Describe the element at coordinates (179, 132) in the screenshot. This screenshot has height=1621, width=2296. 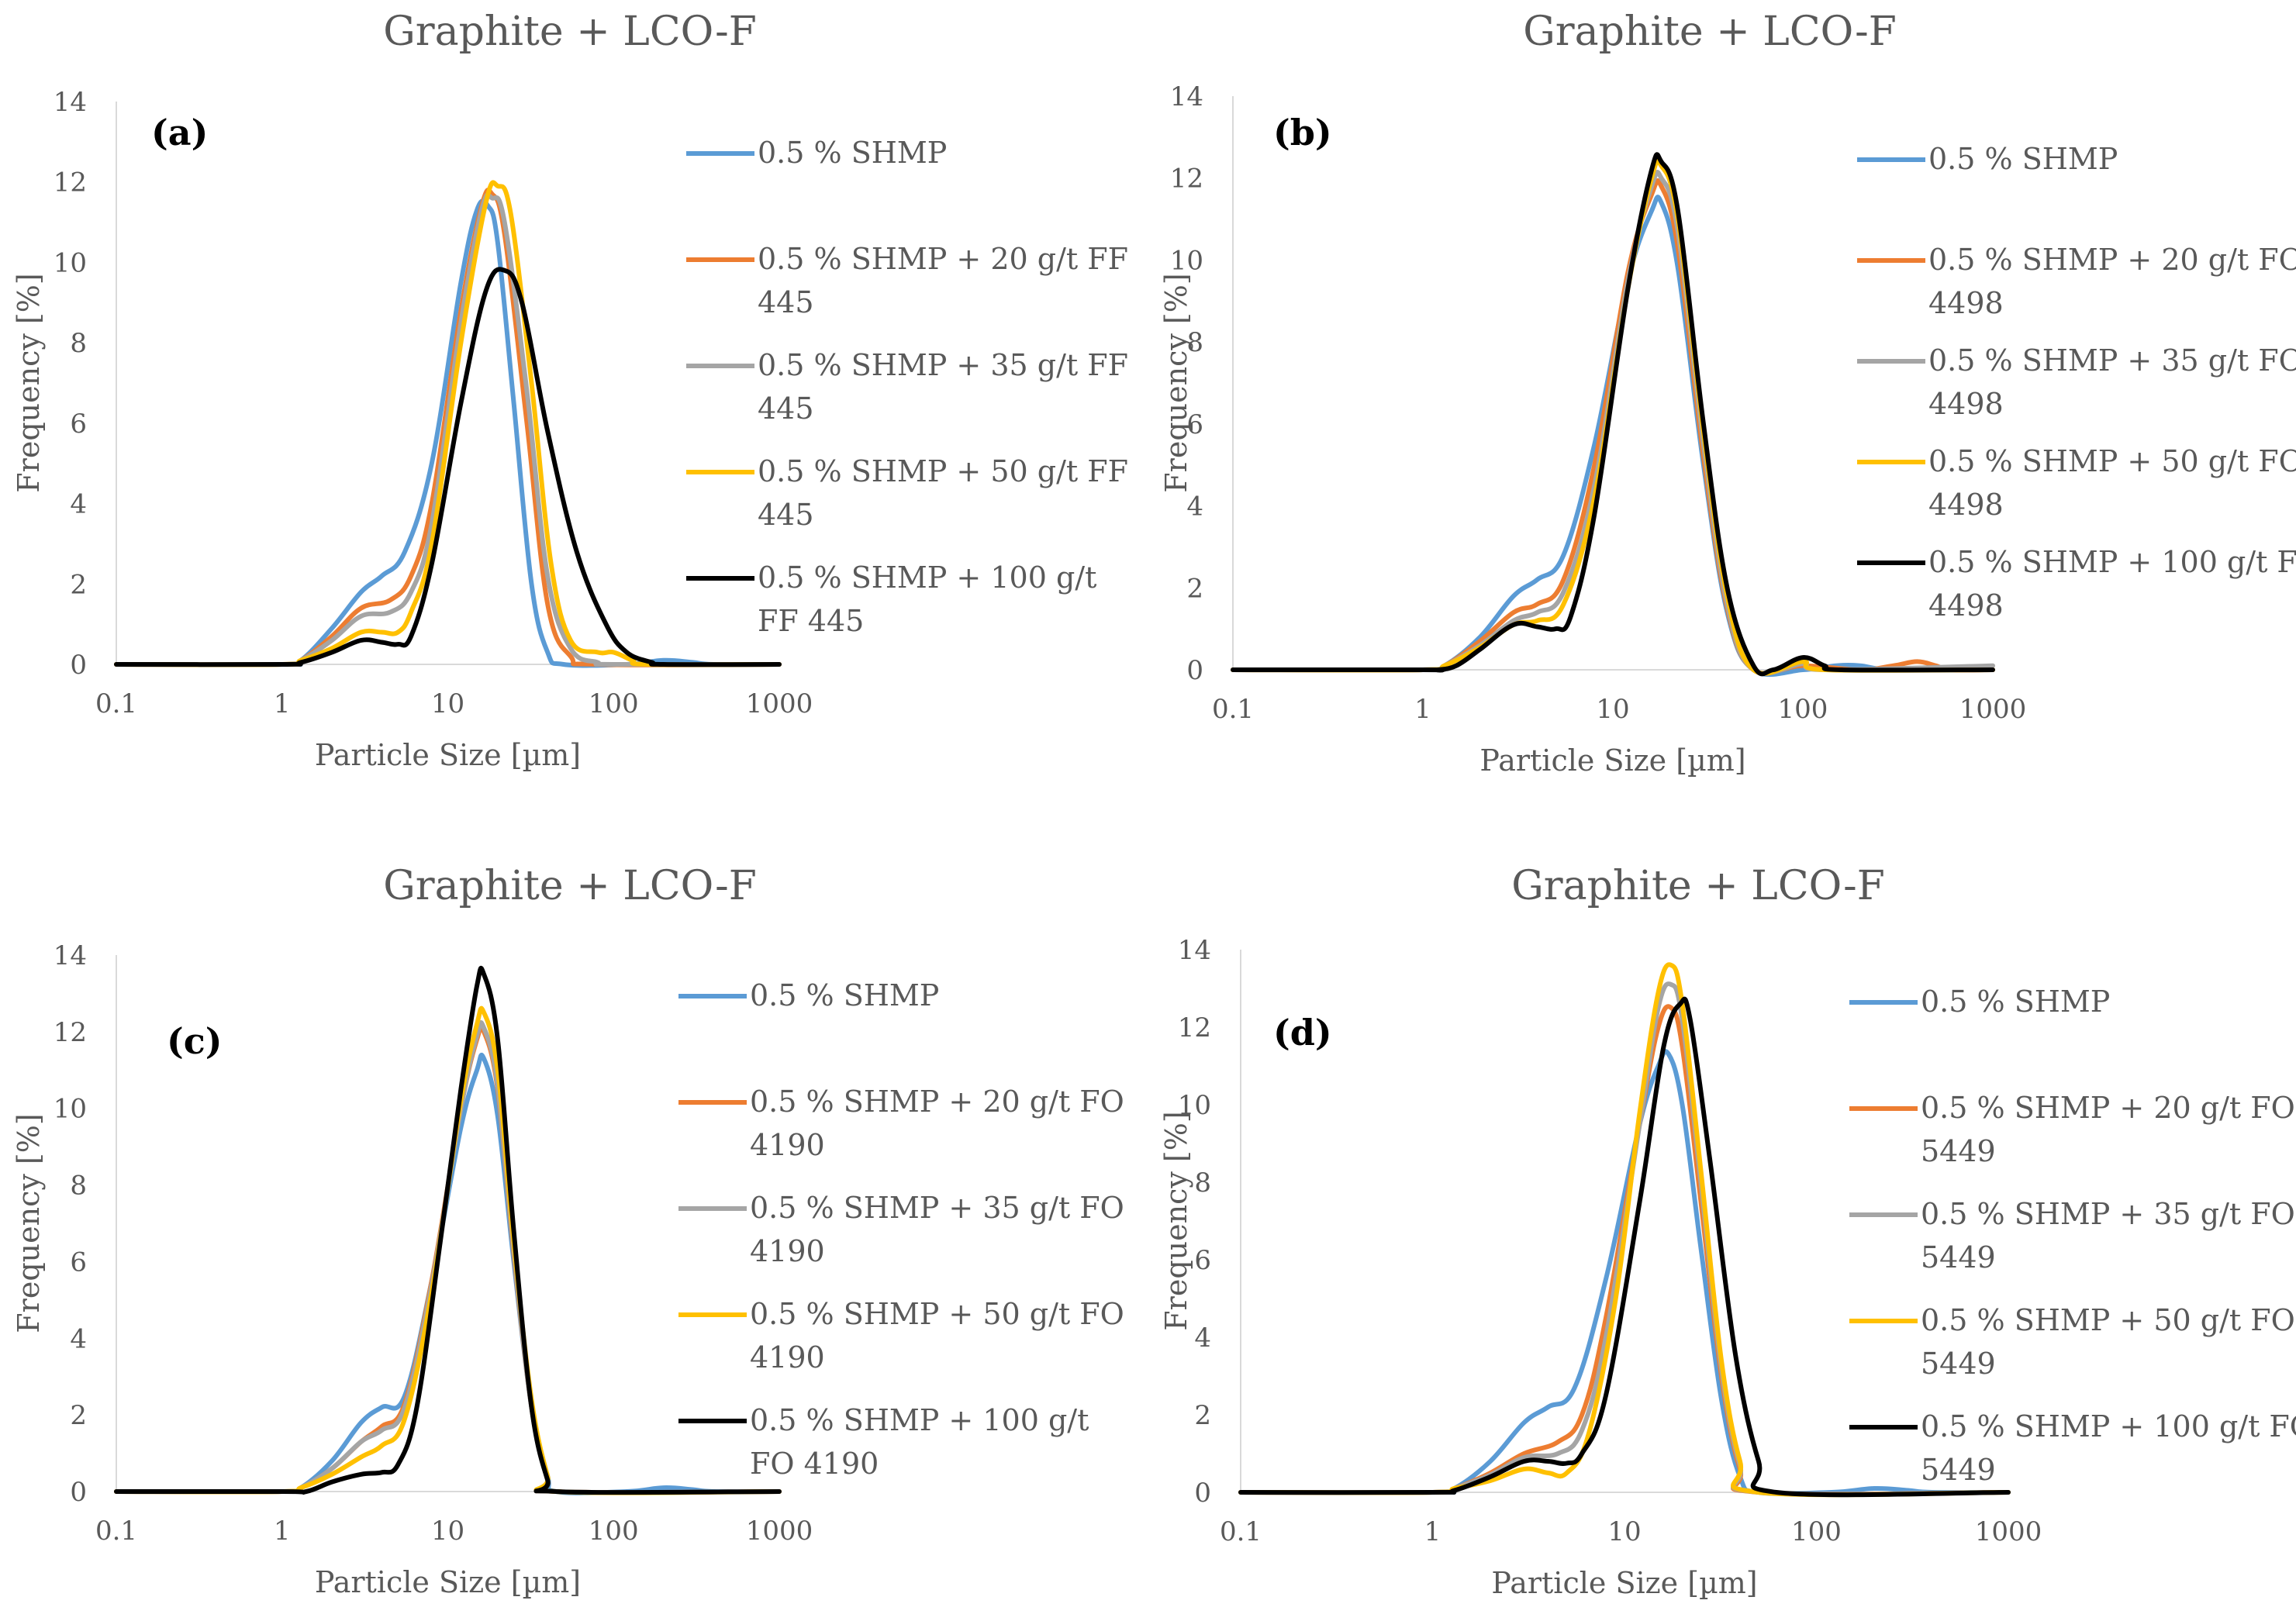
I see `panel-label: (a)` at that location.